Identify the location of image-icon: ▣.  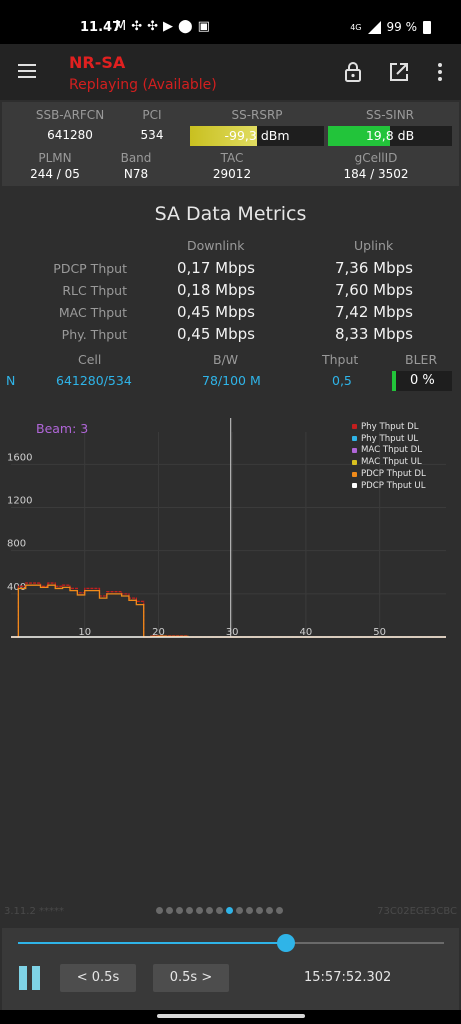
(203, 26).